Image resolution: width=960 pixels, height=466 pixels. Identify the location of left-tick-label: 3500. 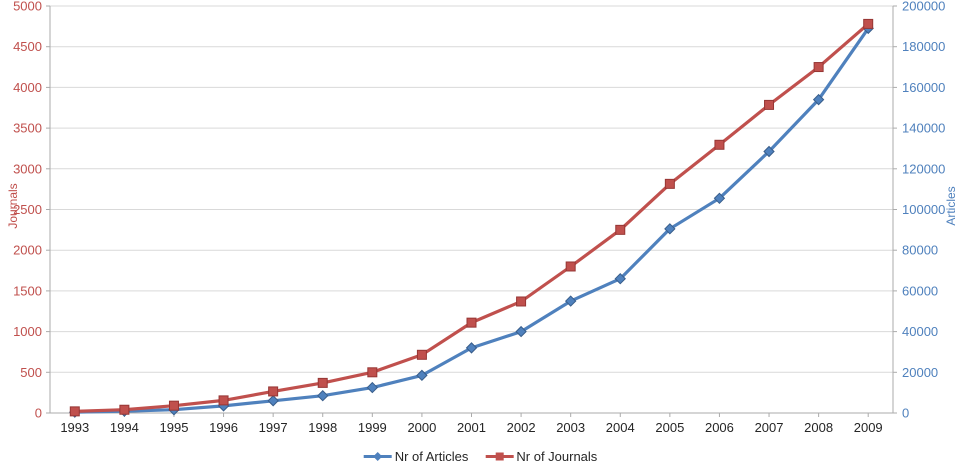
(27, 128).